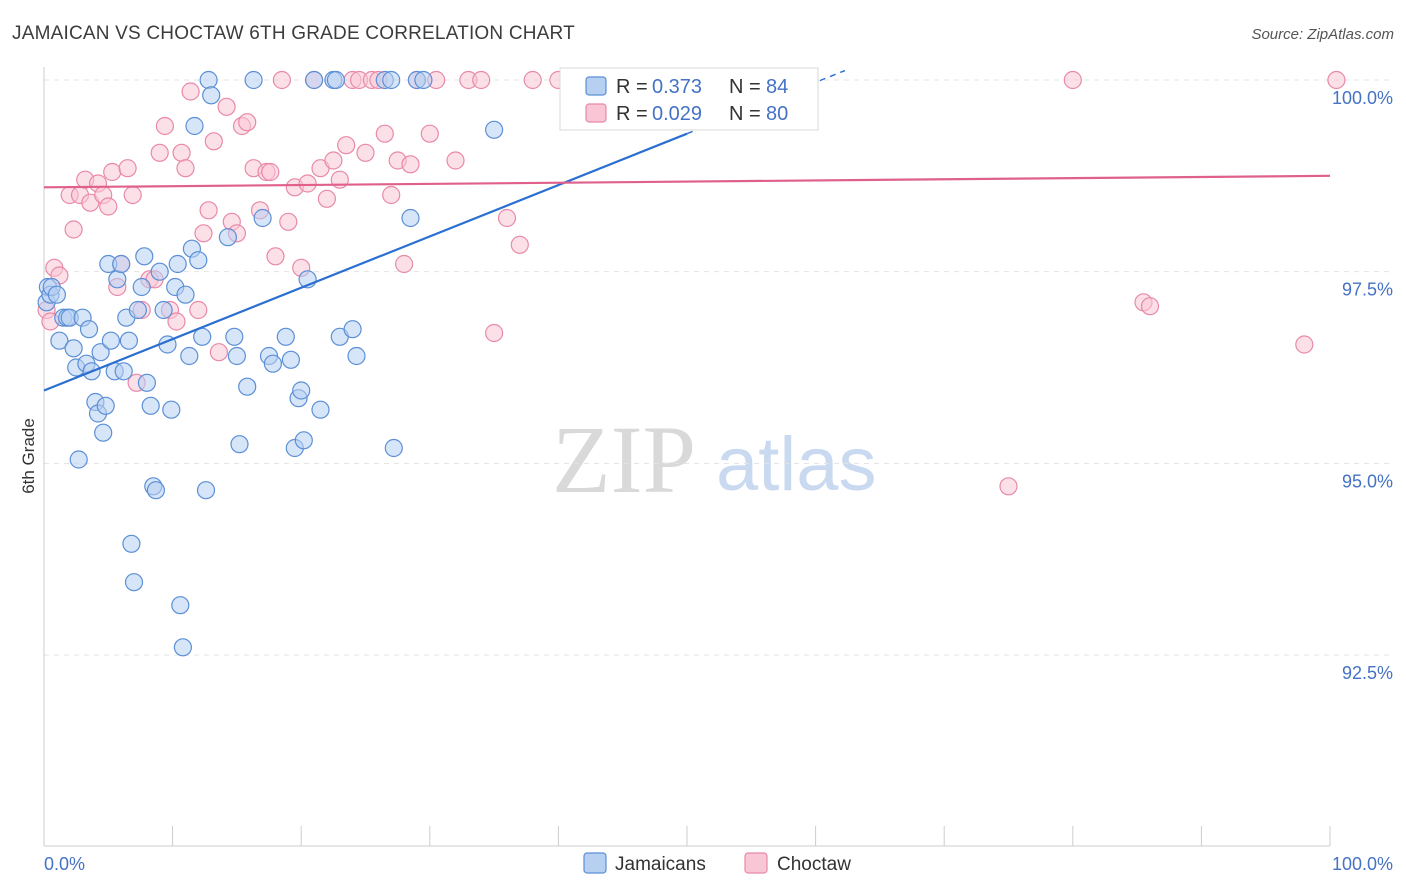  I want to click on x-tick-label-left: 0.0%, so click(64, 864).